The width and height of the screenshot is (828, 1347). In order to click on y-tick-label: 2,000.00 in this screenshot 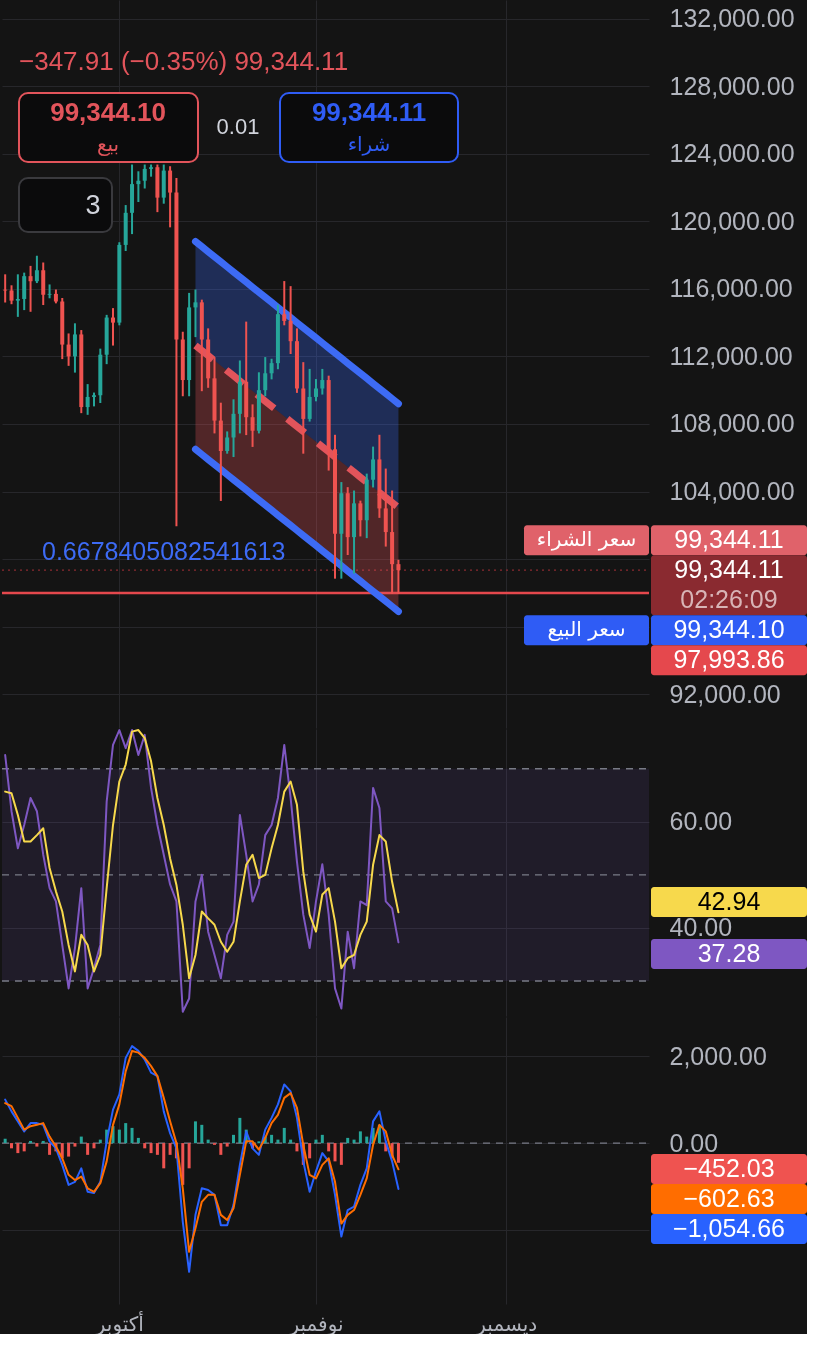, I will do `click(718, 1055)`.